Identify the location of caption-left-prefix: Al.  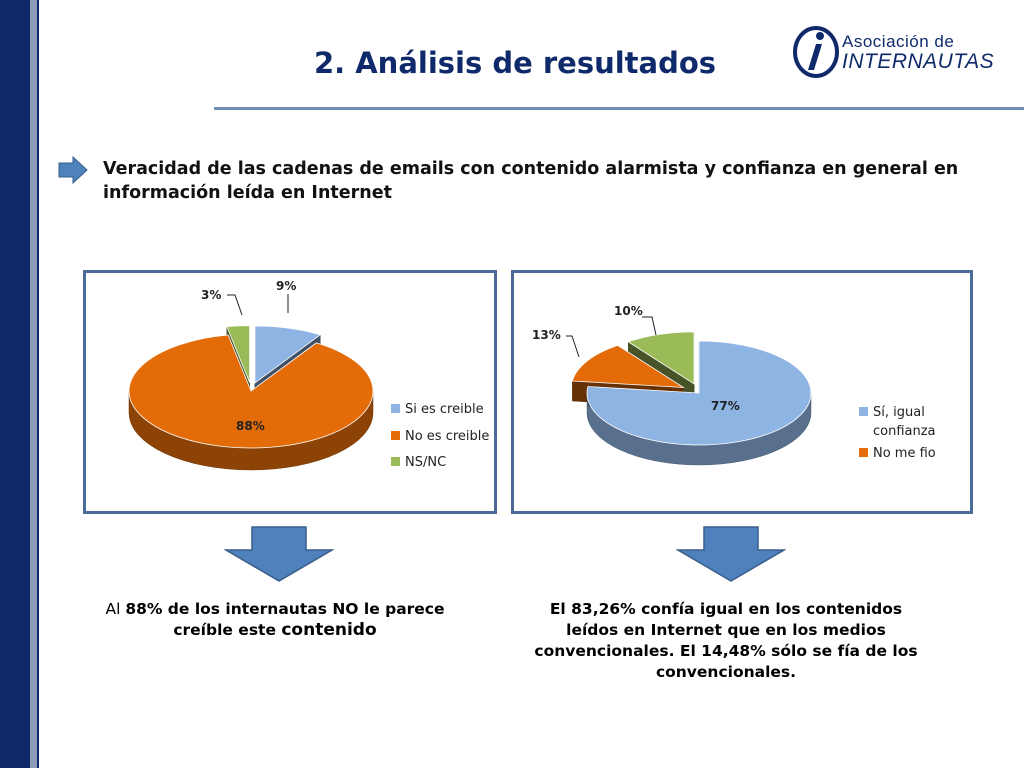
(115, 609).